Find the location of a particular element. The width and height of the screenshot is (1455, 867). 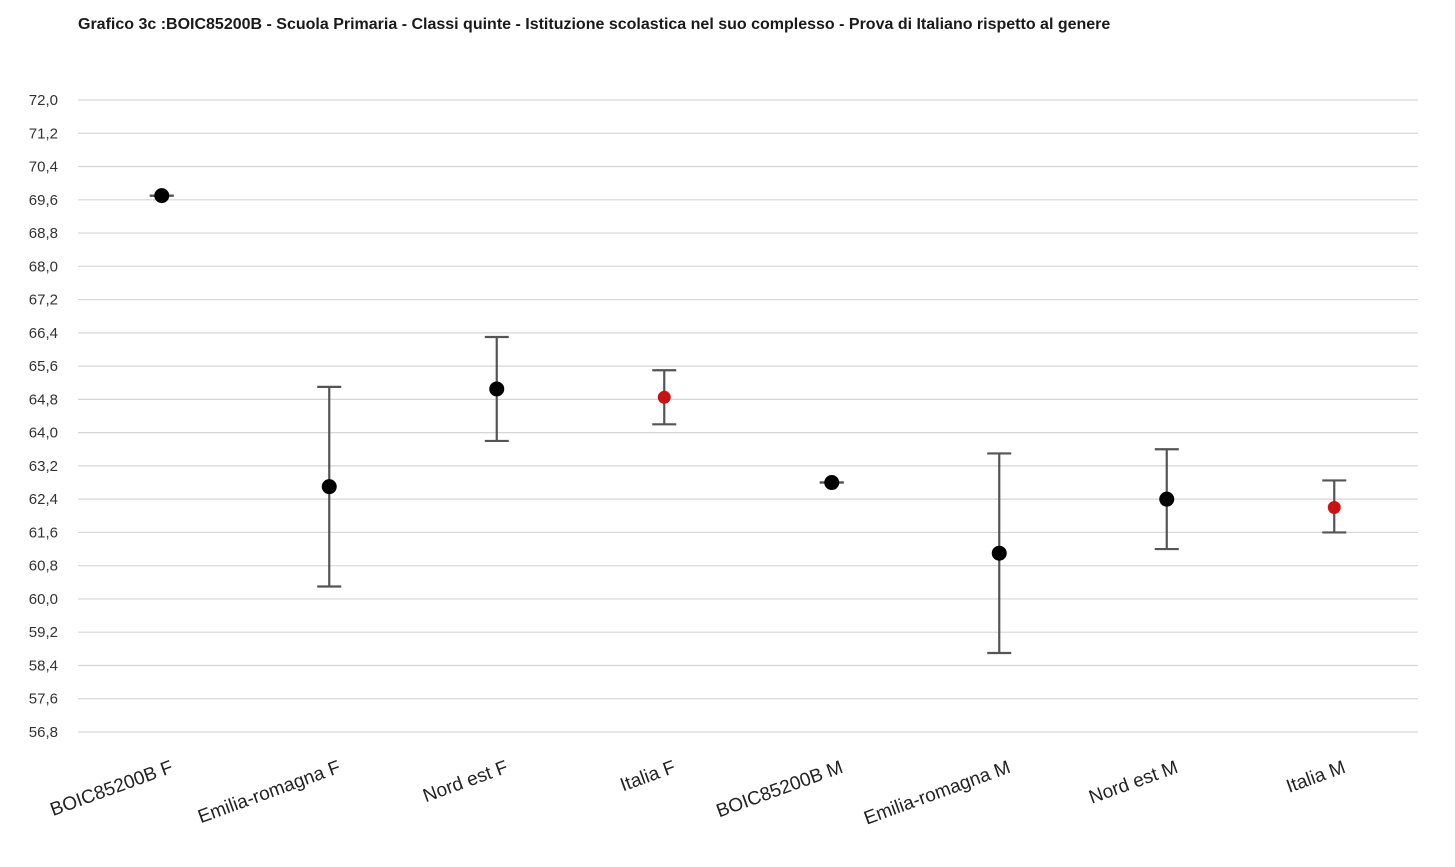

y-tick-label: 67,2 is located at coordinates (43, 300).